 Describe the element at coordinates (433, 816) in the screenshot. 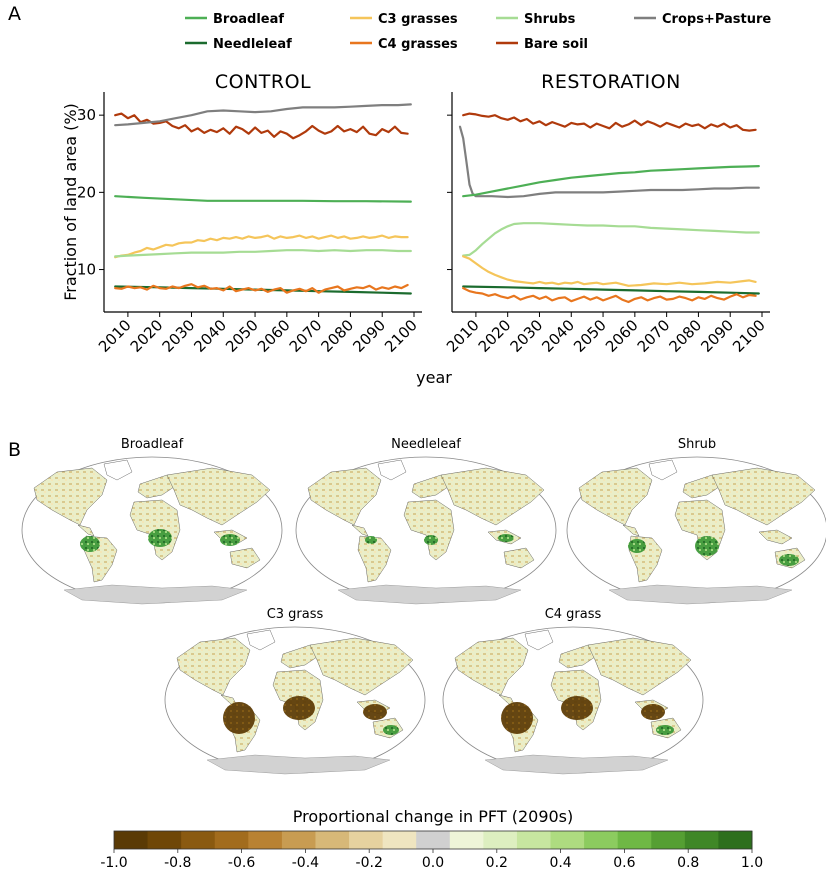

I see `colorbar-title: Proportional change in PFT (2090s)` at that location.